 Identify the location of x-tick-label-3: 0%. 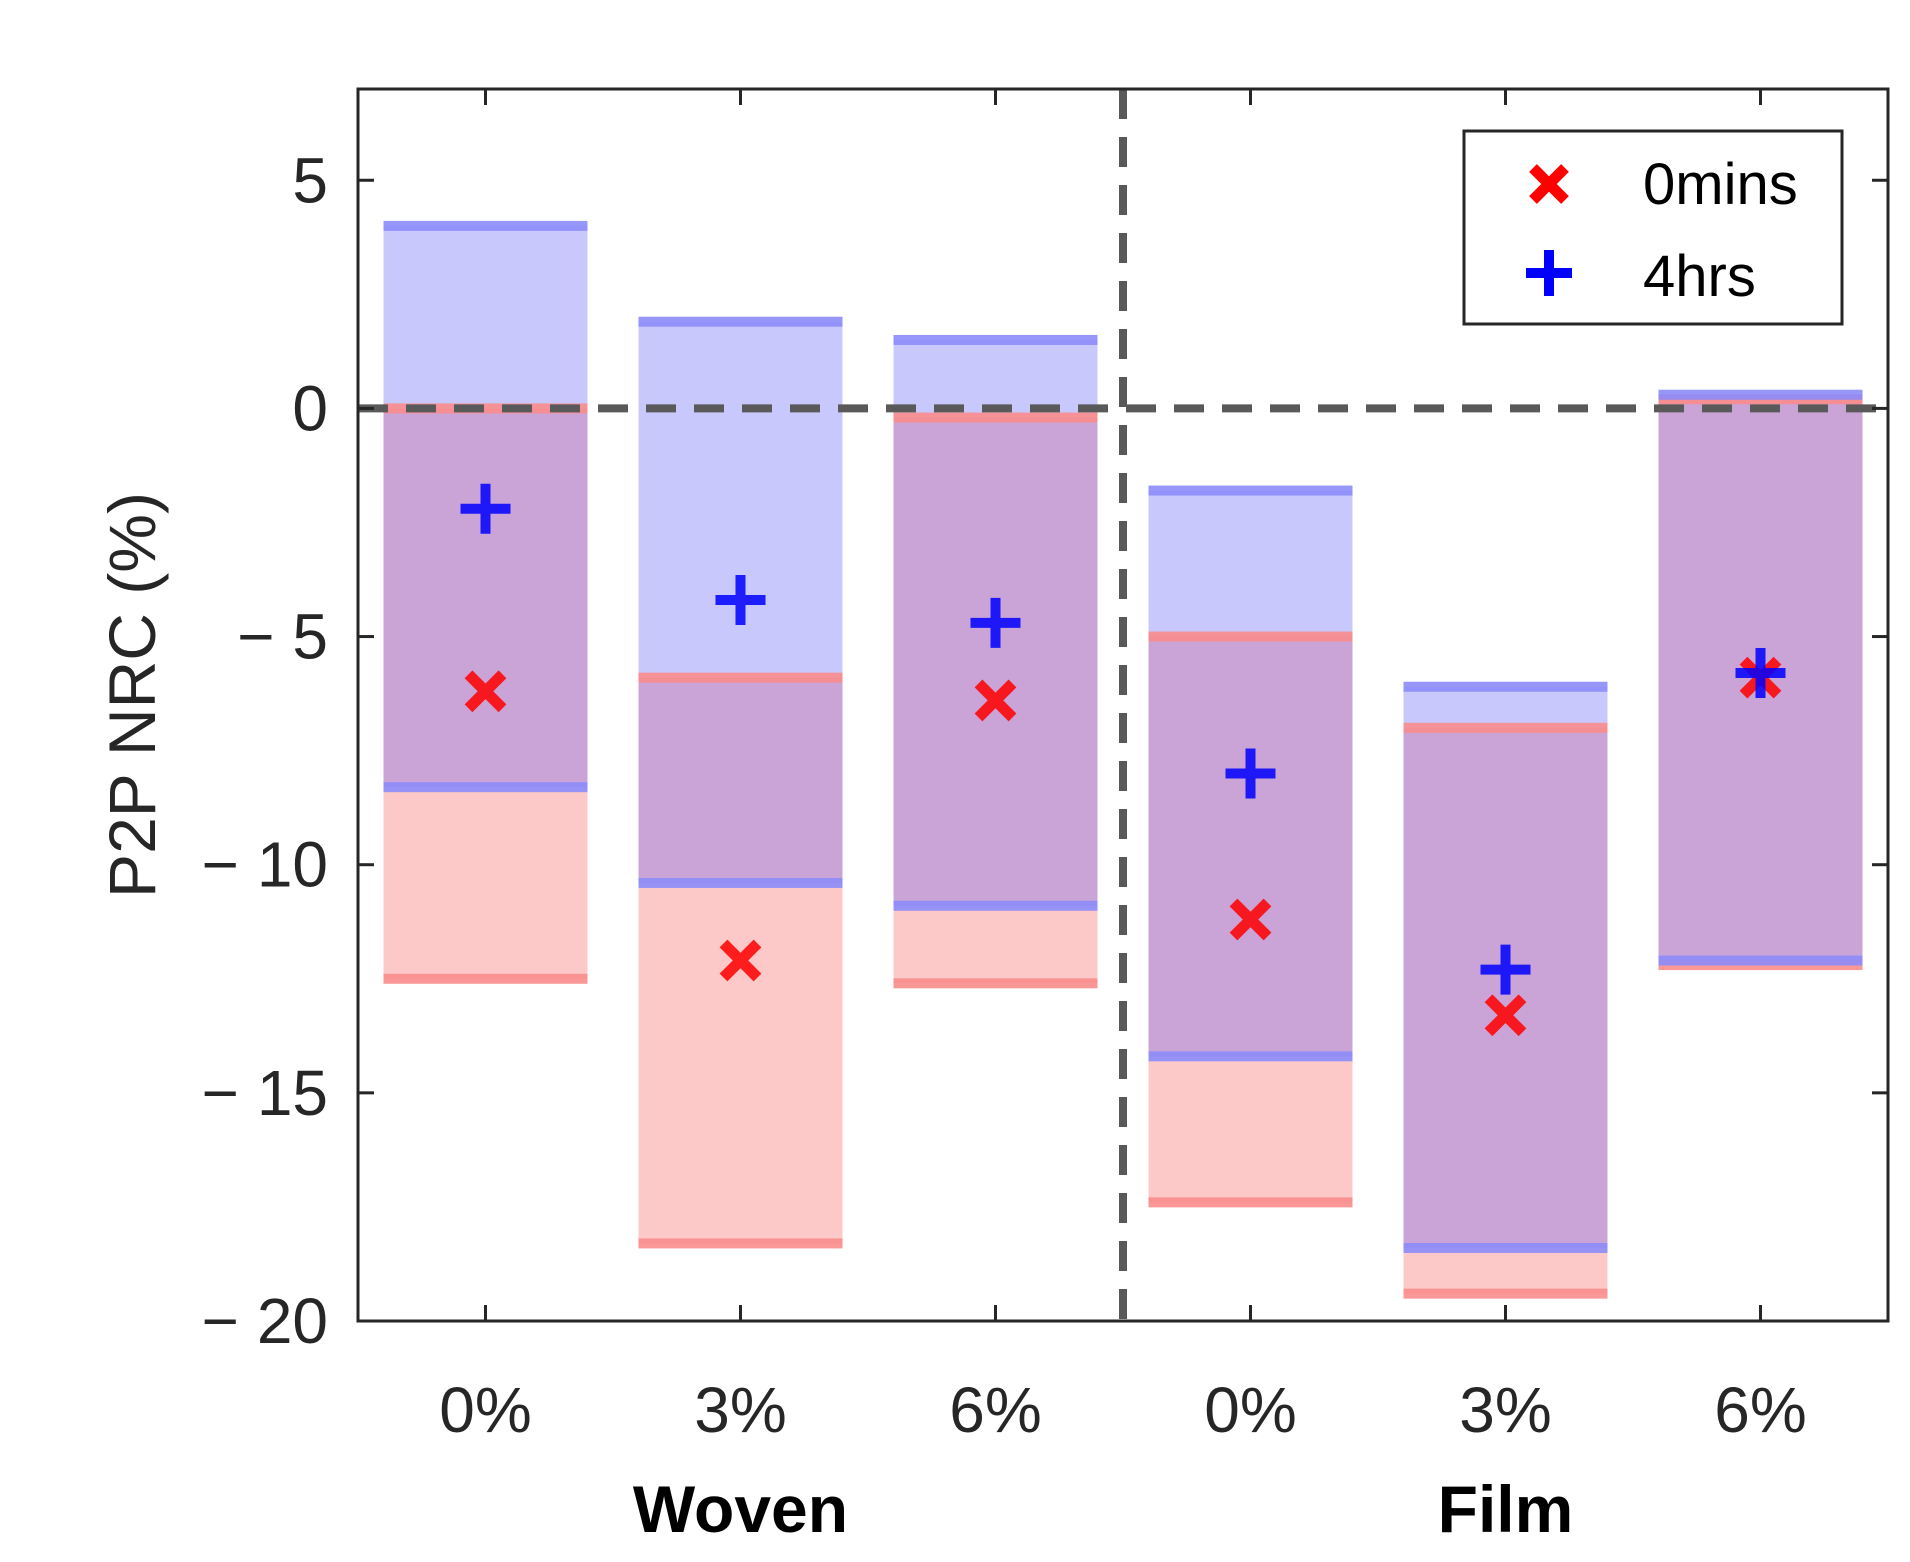
(1250, 1410).